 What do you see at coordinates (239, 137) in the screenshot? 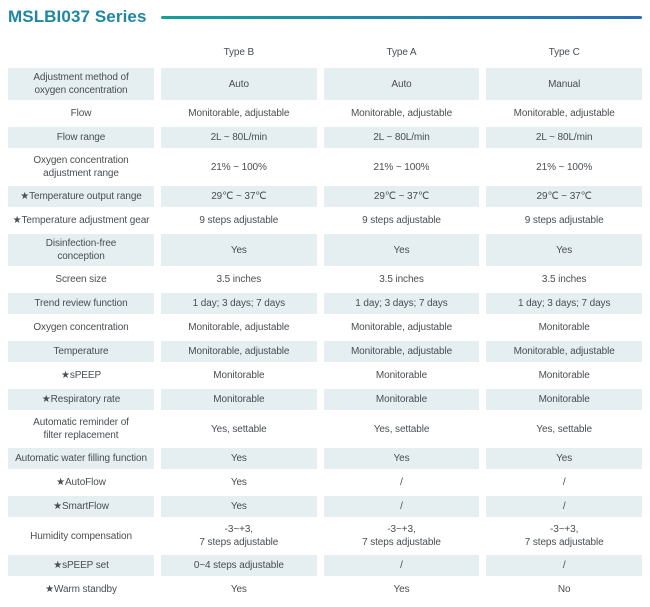
I see `cell-type-b: 2L ~ 80L/min` at bounding box center [239, 137].